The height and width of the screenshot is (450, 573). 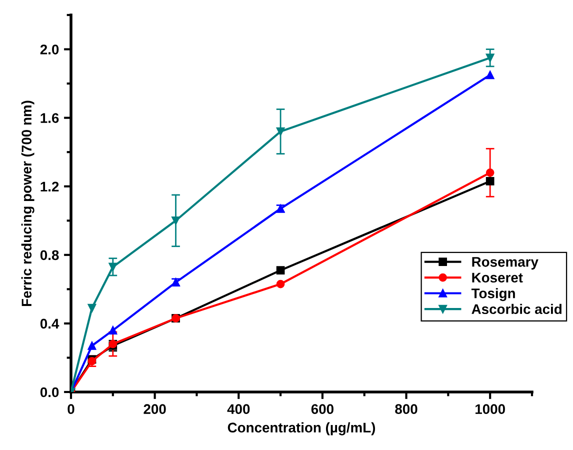 I want to click on legend-label: Ascorbic acid, so click(x=517, y=309).